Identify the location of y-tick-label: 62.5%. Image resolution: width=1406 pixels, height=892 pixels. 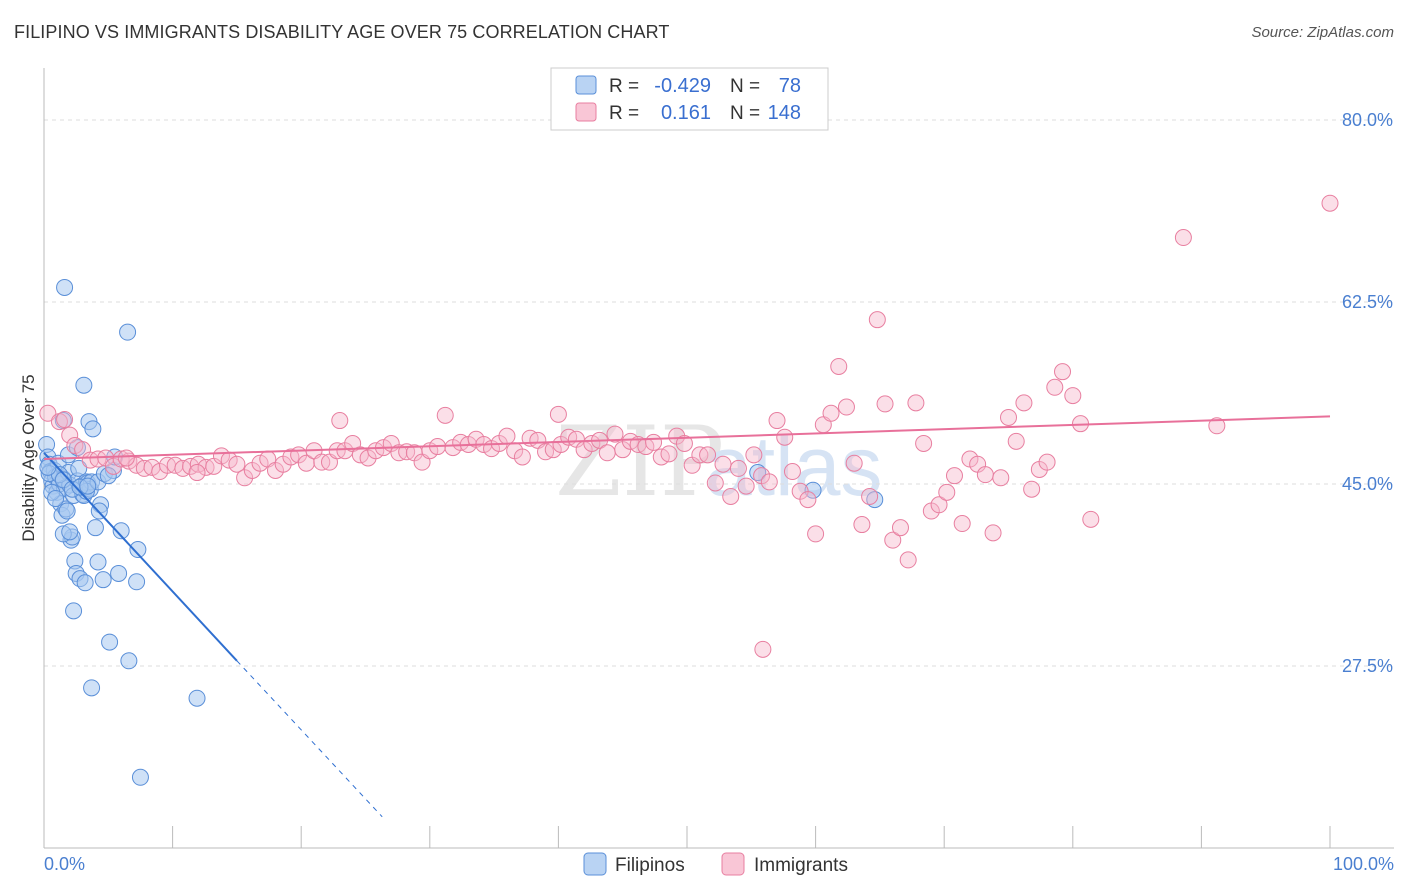
(1367, 302).